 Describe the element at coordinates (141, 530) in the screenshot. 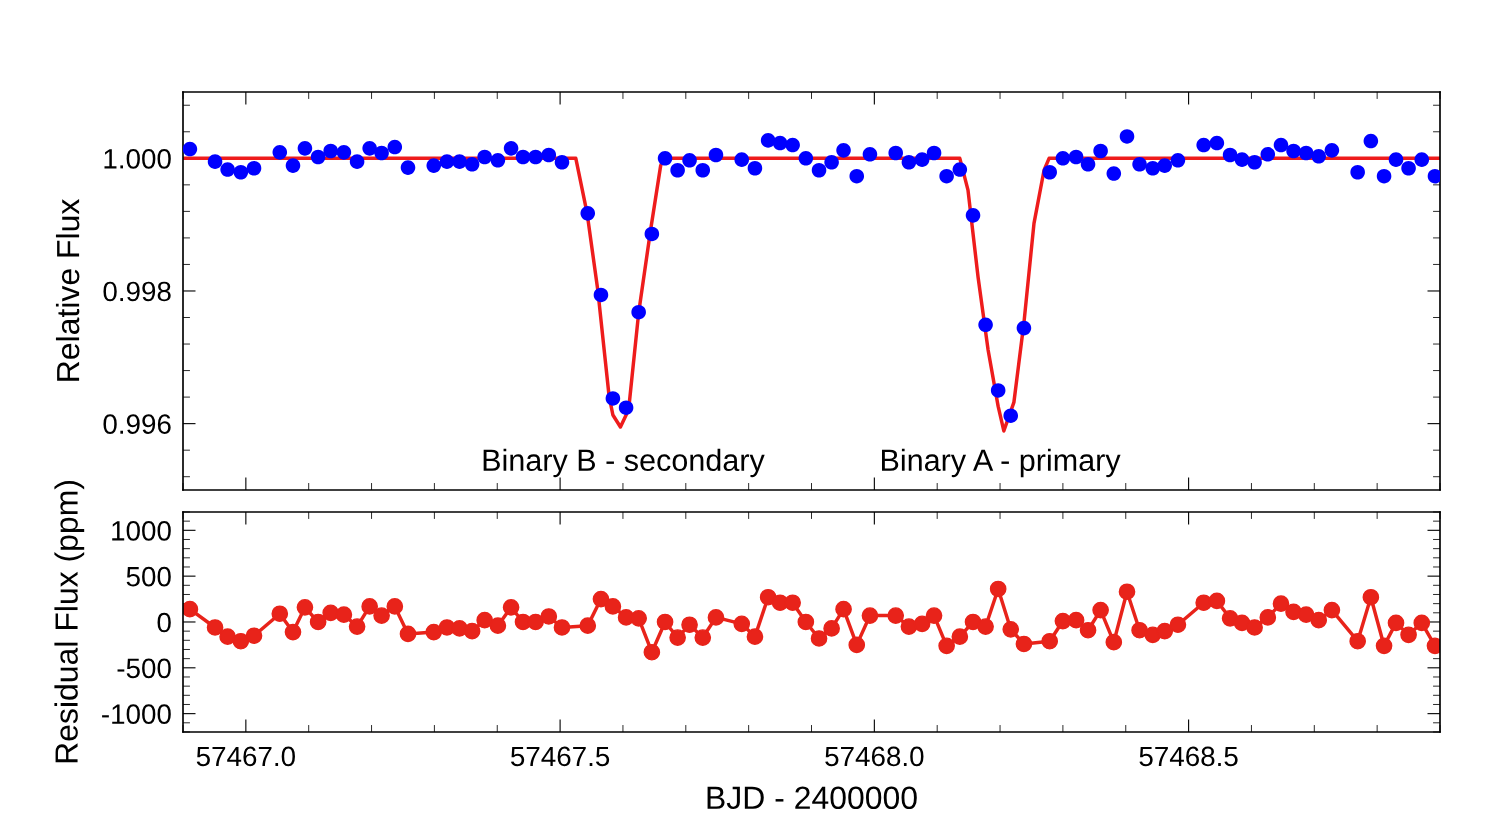

I see `y-tick-label: 1000` at that location.